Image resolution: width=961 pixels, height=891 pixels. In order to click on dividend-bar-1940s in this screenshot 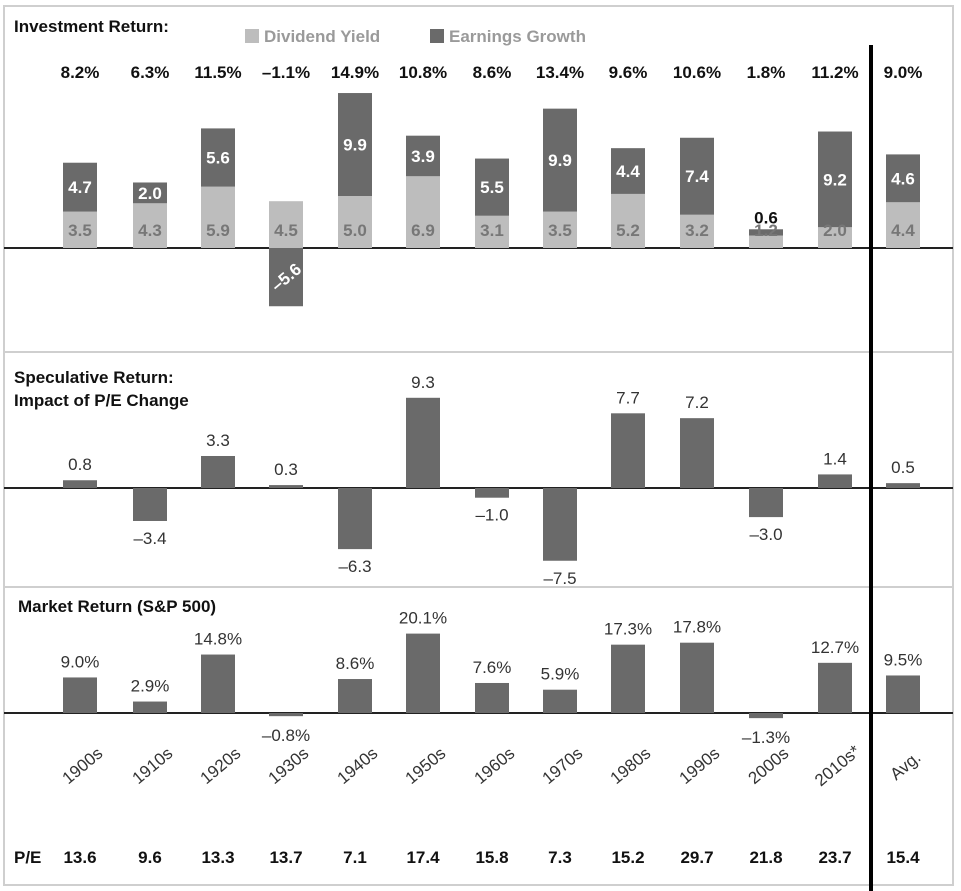, I will do `click(355, 222)`.